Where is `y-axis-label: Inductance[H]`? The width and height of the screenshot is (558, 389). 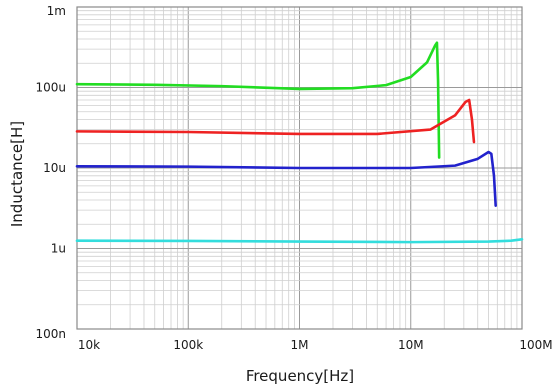
y-axis-label: Inductance[H] is located at coordinates (17, 174).